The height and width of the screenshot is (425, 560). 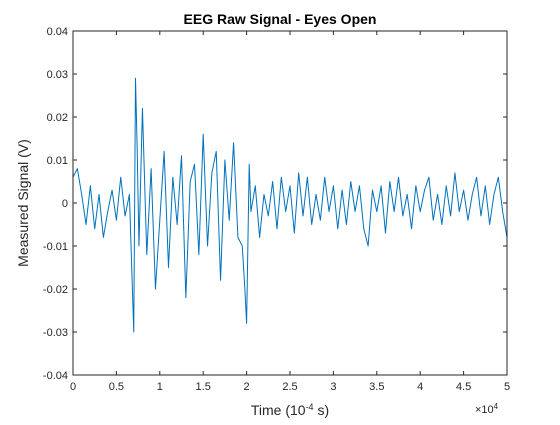 I want to click on x-tick-label: 1.5, so click(x=203, y=387).